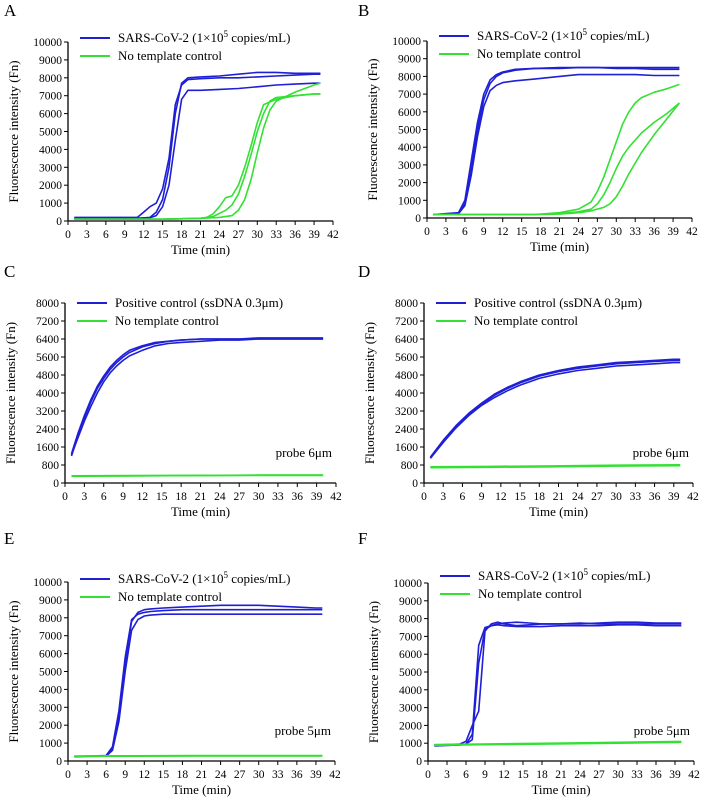 The image size is (706, 810). I want to click on y-tick-label: 5000, so click(50, 673).